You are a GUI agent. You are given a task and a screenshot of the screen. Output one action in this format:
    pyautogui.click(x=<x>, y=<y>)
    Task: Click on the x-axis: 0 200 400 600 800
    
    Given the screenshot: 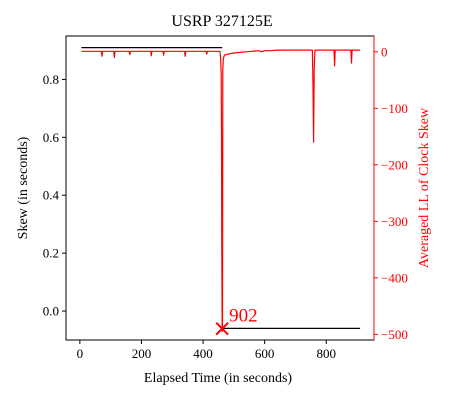 What is the action you would take?
    pyautogui.click(x=206, y=350)
    